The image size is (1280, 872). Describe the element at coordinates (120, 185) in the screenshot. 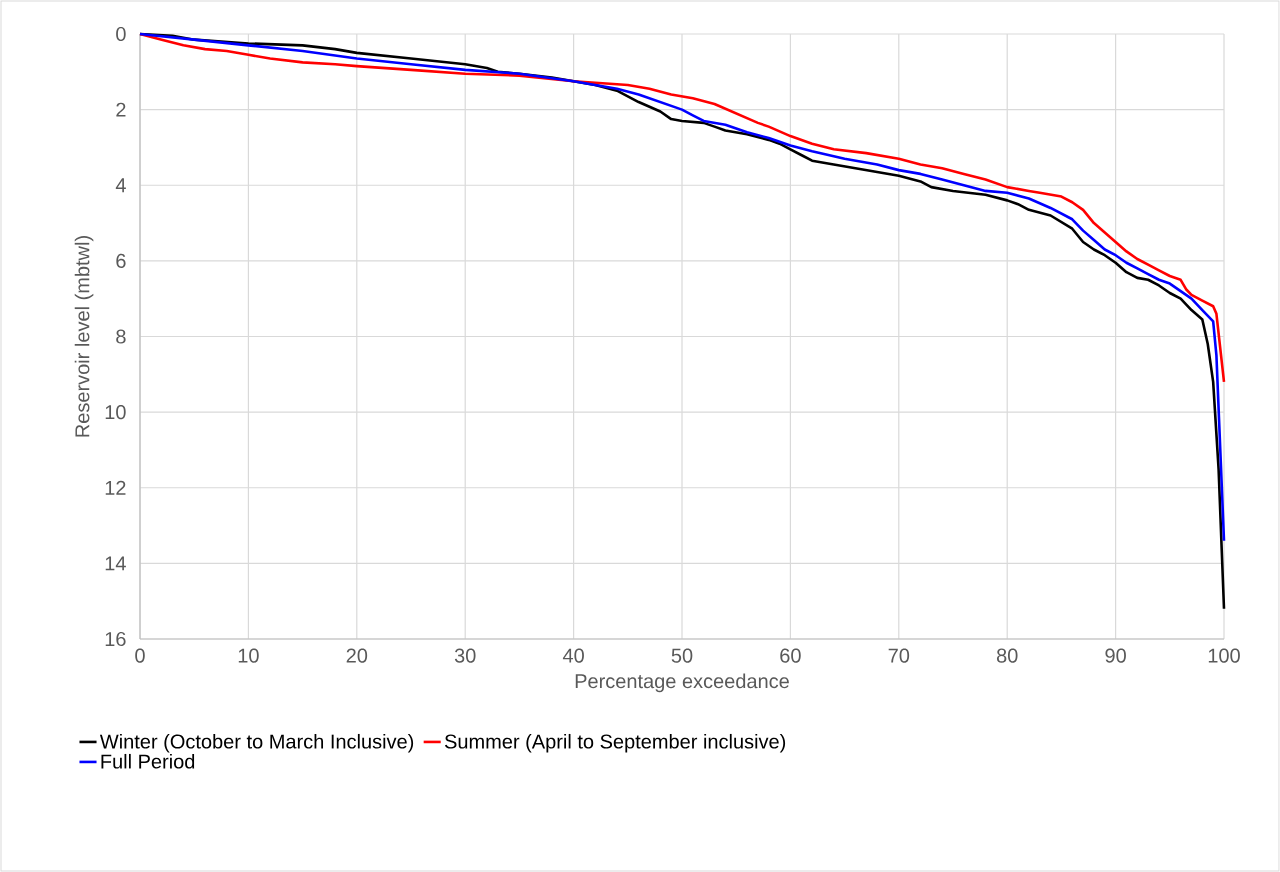

I see `y-tick-label: 4` at that location.